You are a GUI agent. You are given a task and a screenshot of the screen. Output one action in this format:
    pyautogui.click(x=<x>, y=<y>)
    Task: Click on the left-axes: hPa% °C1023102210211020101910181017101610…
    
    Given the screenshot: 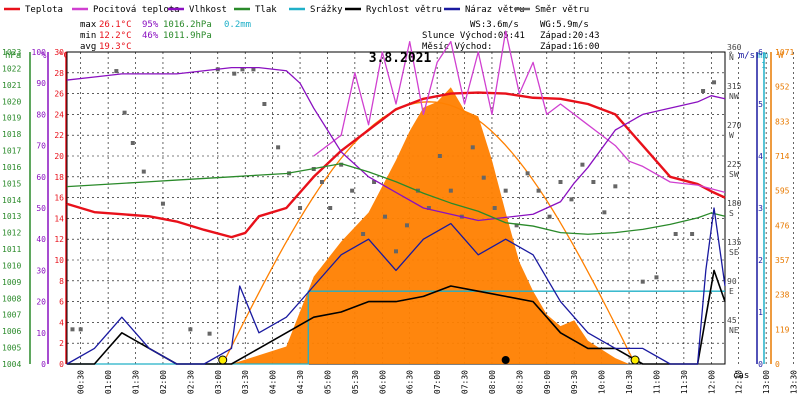 What is the action you would take?
    pyautogui.click(x=35, y=208)
    